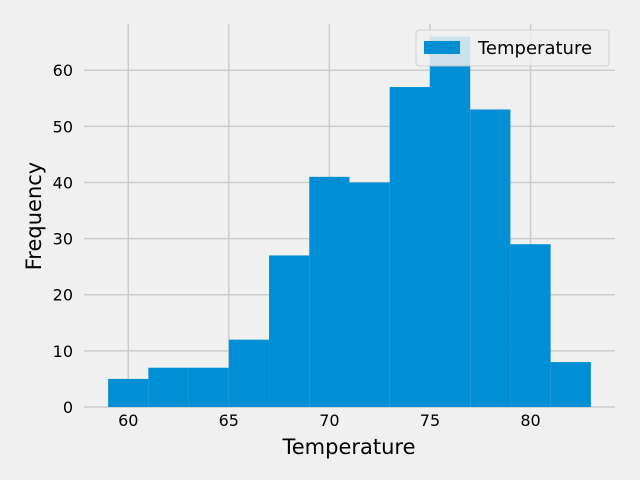 The image size is (640, 480). I want to click on x-axis-label: Temperature, so click(348, 447).